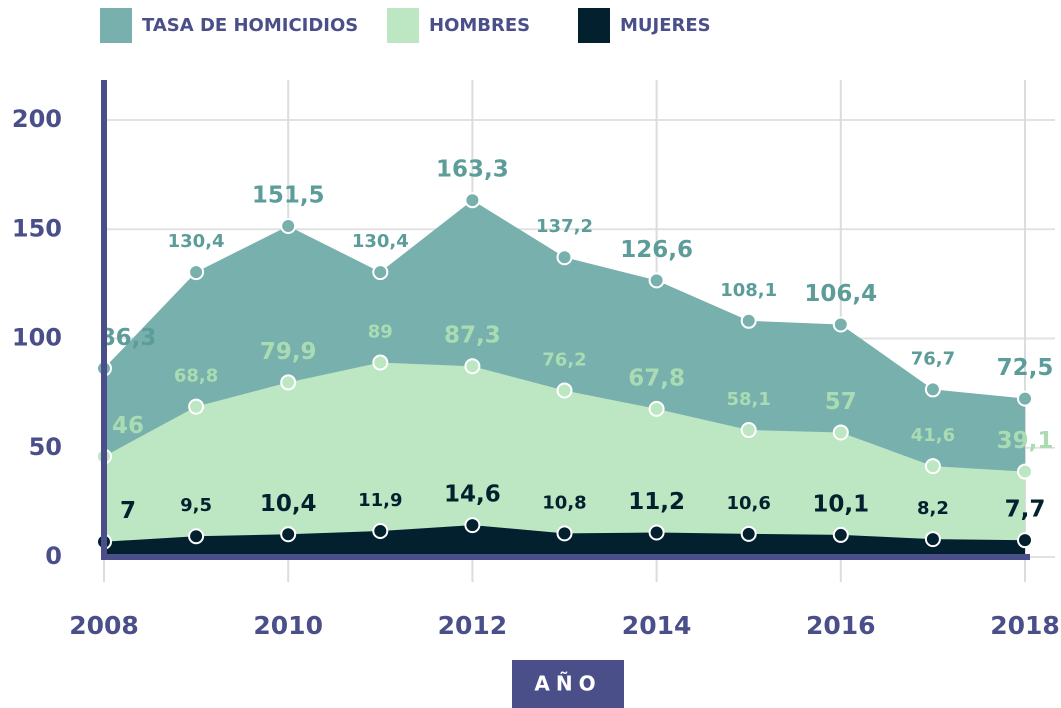  What do you see at coordinates (1025, 441) in the screenshot?
I see `value-label: 39,1` at bounding box center [1025, 441].